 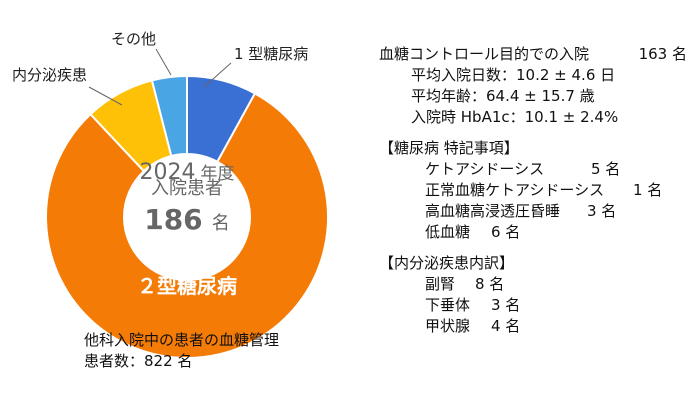 I want to click on summary-row-2: 平均年齢：64.4 ± 15.7 歳, so click(x=503, y=96).